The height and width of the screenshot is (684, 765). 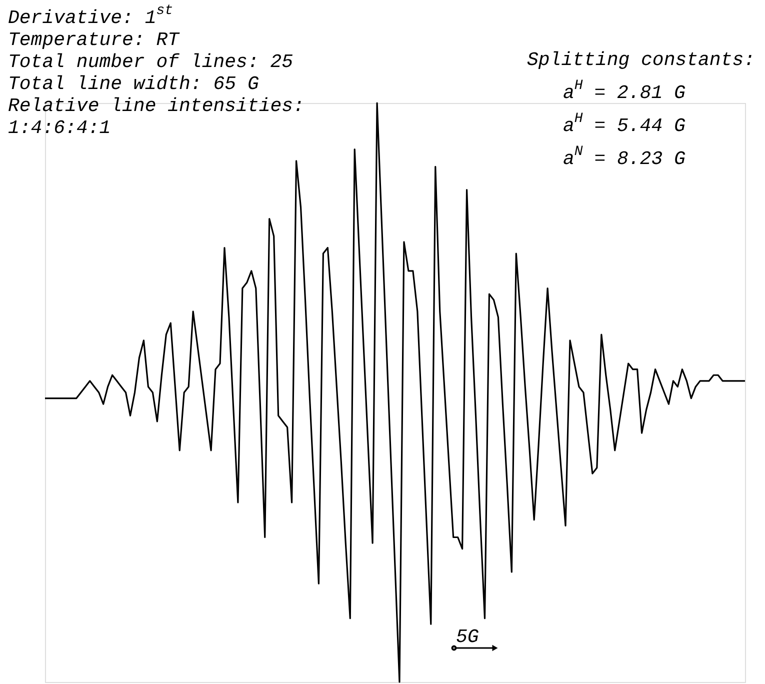 I want to click on annotation: Relative line intensities:, so click(x=156, y=106).